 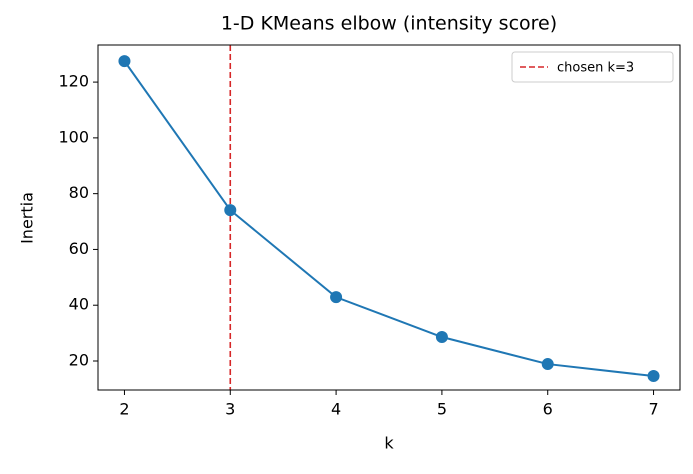 I want to click on legend-label: chosen k=3, so click(x=595, y=68).